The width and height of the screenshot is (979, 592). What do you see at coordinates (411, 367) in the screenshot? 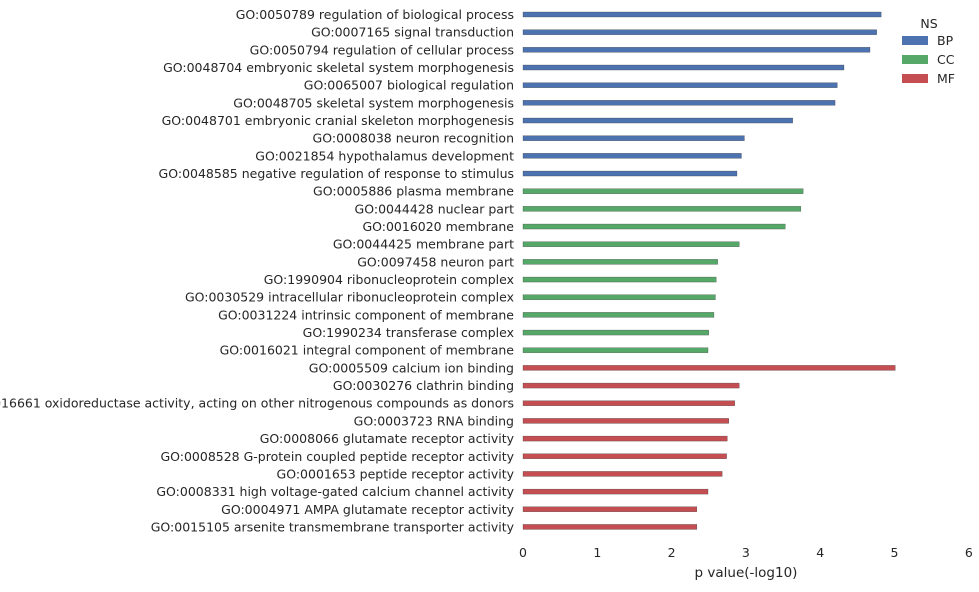
I see `category-label: GO:0005509 calcium ion binding` at bounding box center [411, 367].